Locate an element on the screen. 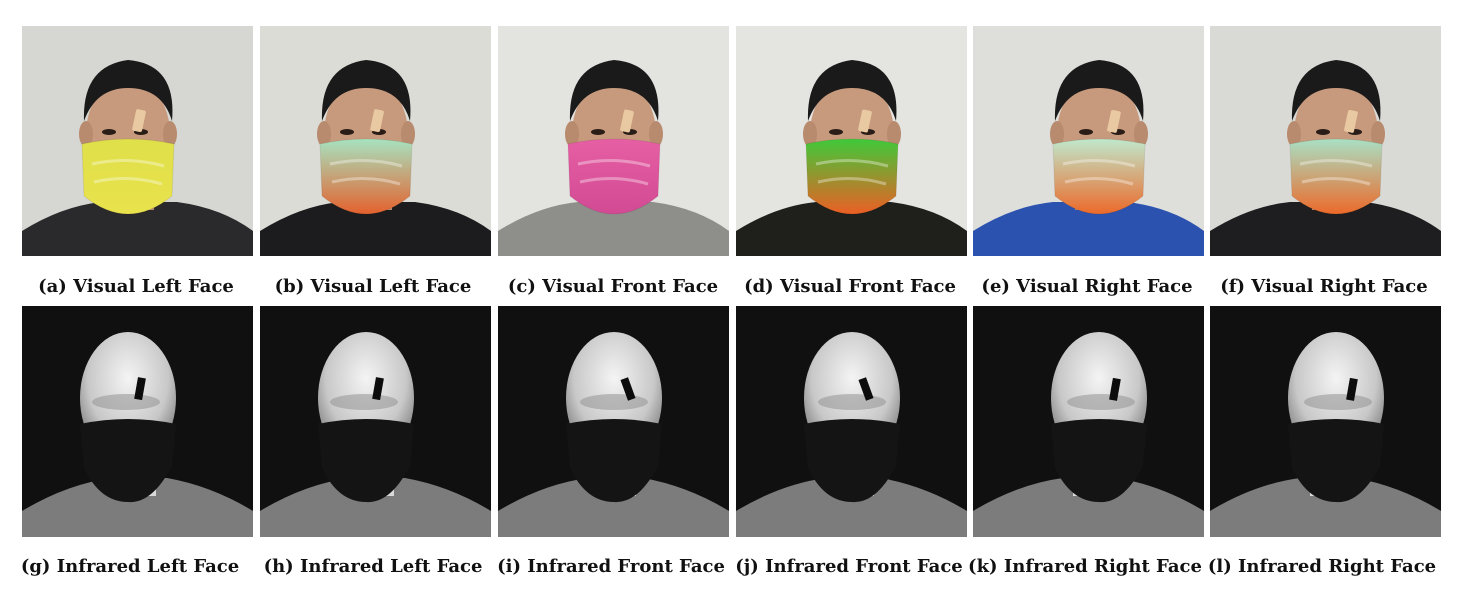  panel-caption: (f) Visual Right Face is located at coordinates (1324, 286).